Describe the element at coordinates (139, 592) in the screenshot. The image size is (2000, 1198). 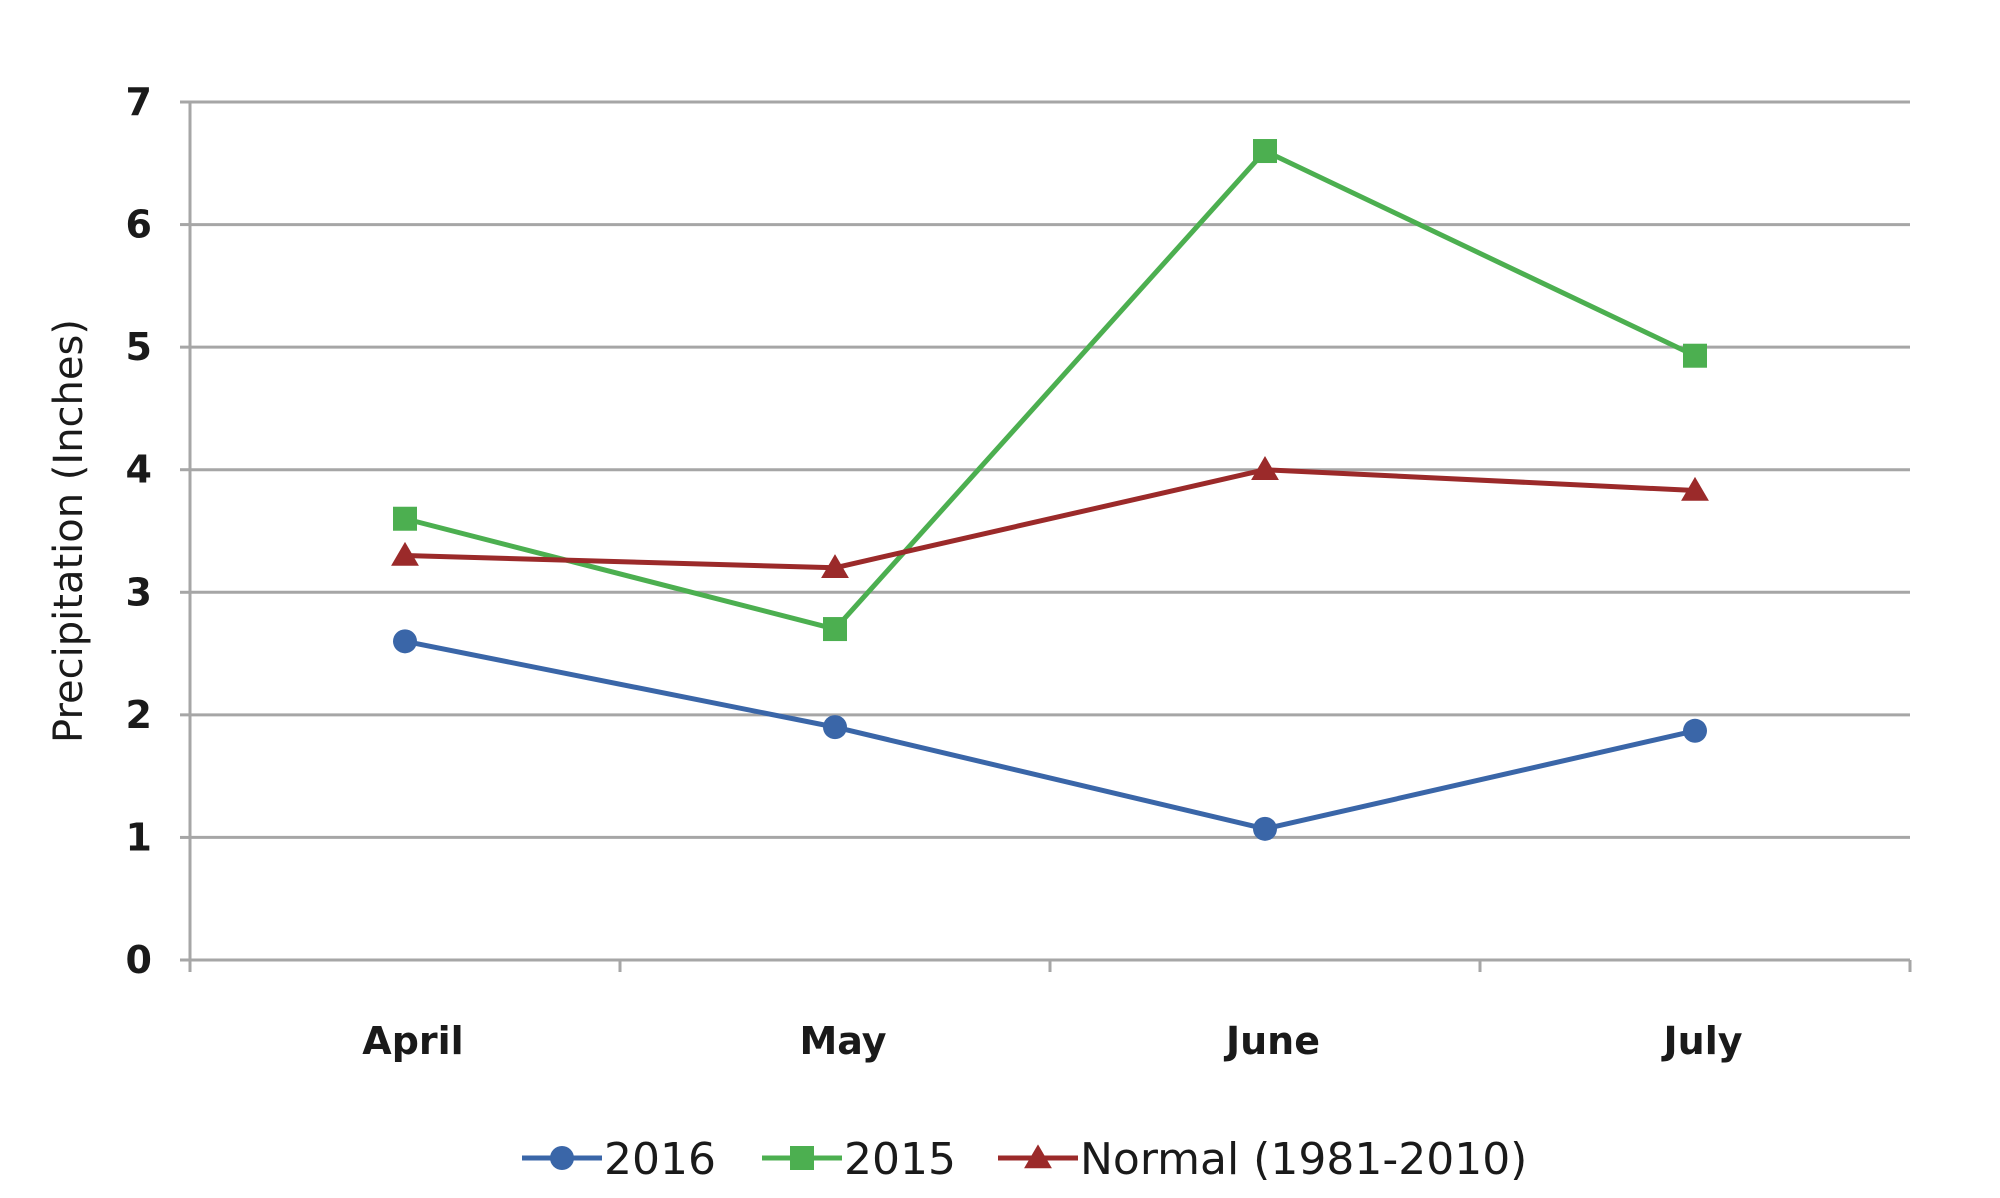
I see `y-tick-label: 3` at that location.